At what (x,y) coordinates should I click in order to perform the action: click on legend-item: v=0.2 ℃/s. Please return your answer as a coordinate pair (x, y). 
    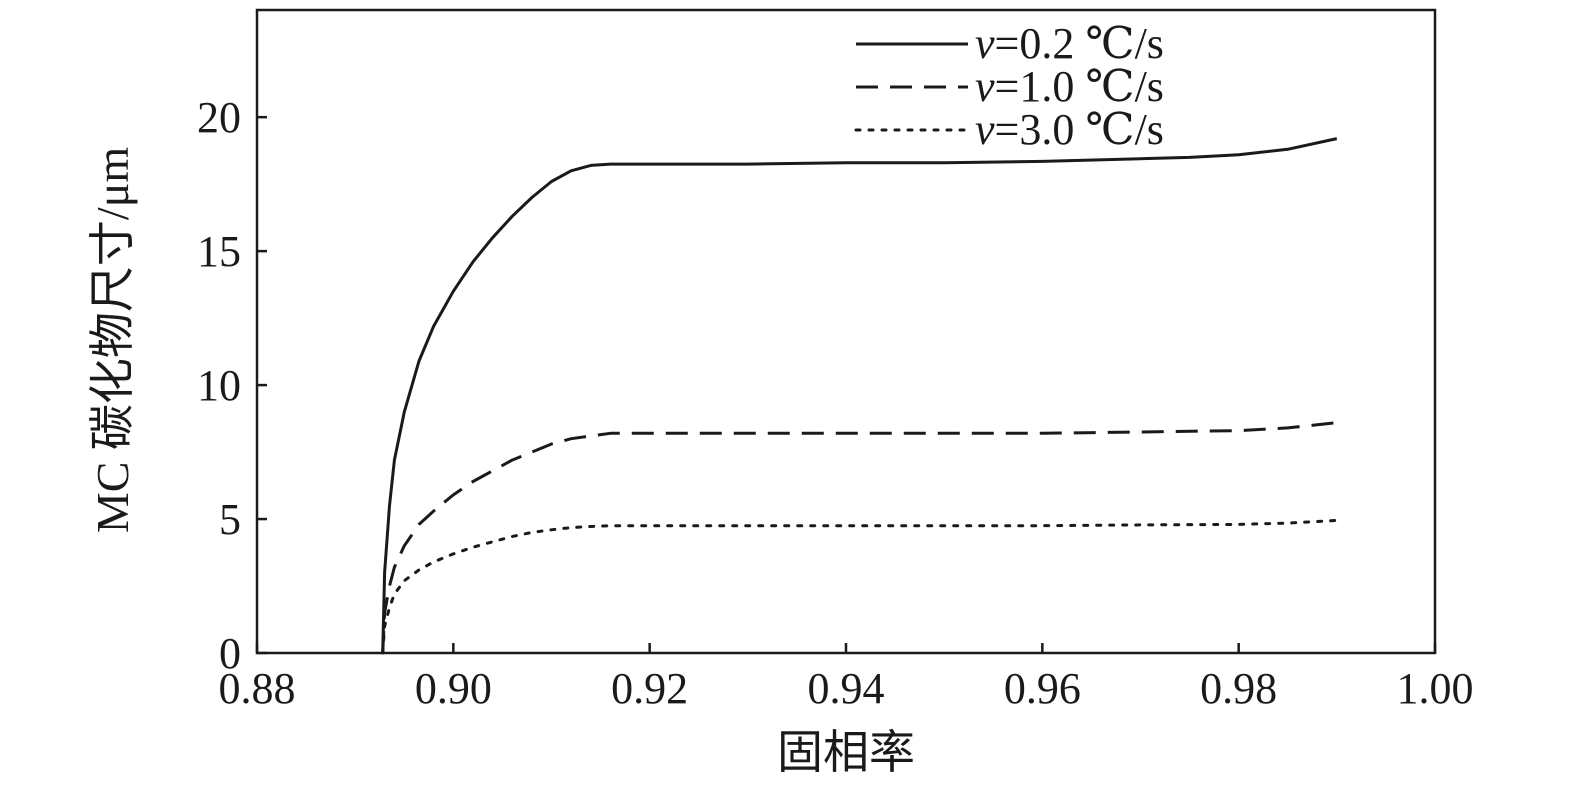
    Looking at the image, I should click on (1010, 43).